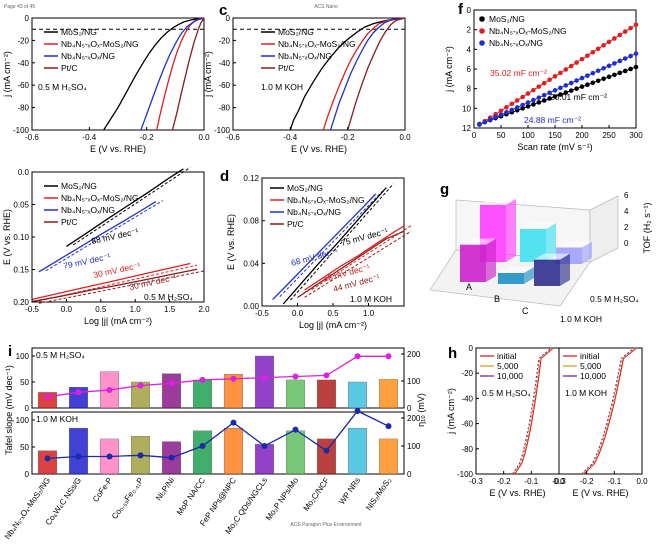  What do you see at coordinates (223, 10) in the screenshot?
I see `c-panel-letter: c` at bounding box center [223, 10].